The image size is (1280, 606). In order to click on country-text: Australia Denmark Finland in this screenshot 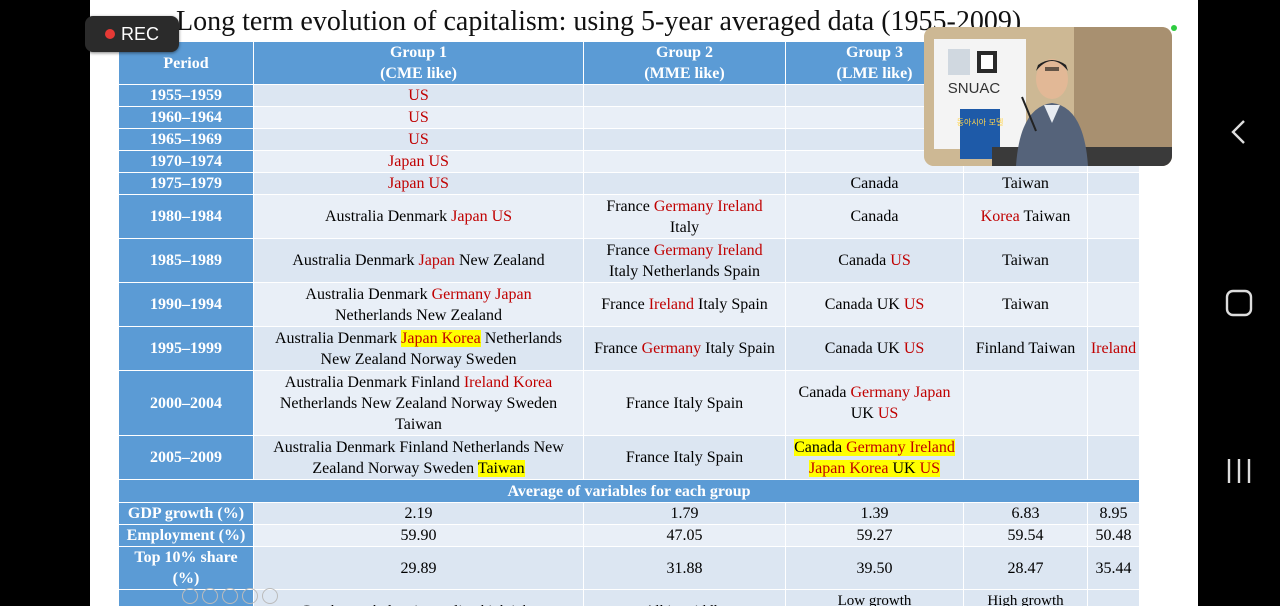, I will do `click(374, 382)`.